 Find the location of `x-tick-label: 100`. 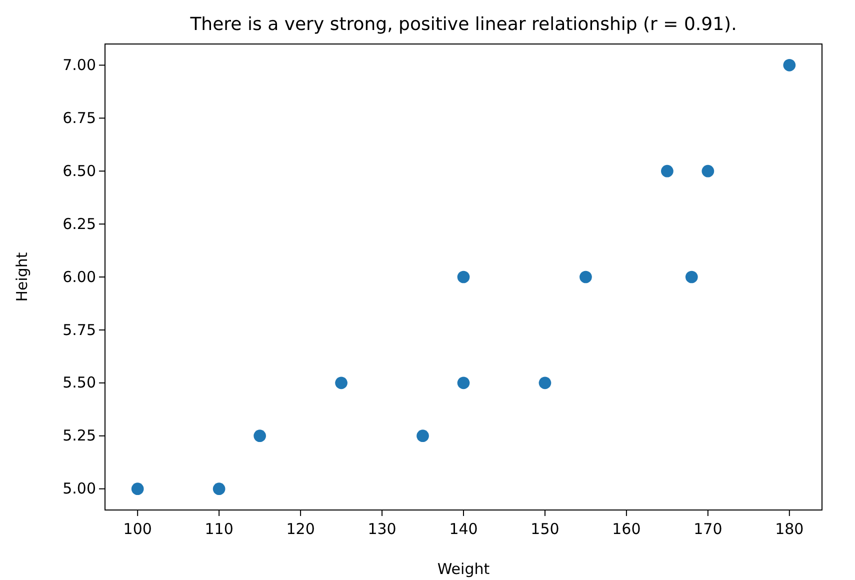

x-tick-label: 100 is located at coordinates (137, 529).